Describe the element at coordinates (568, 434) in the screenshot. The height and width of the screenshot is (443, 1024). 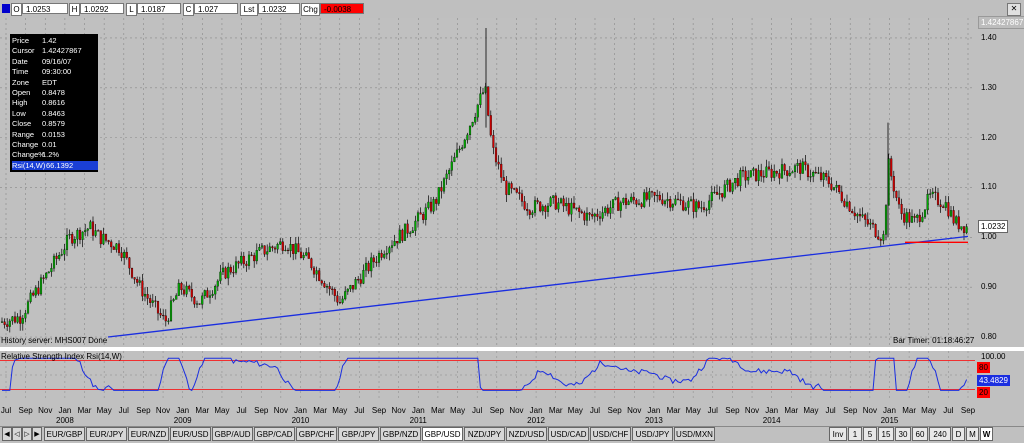
I see `symbol-tab: USD/CAD` at that location.